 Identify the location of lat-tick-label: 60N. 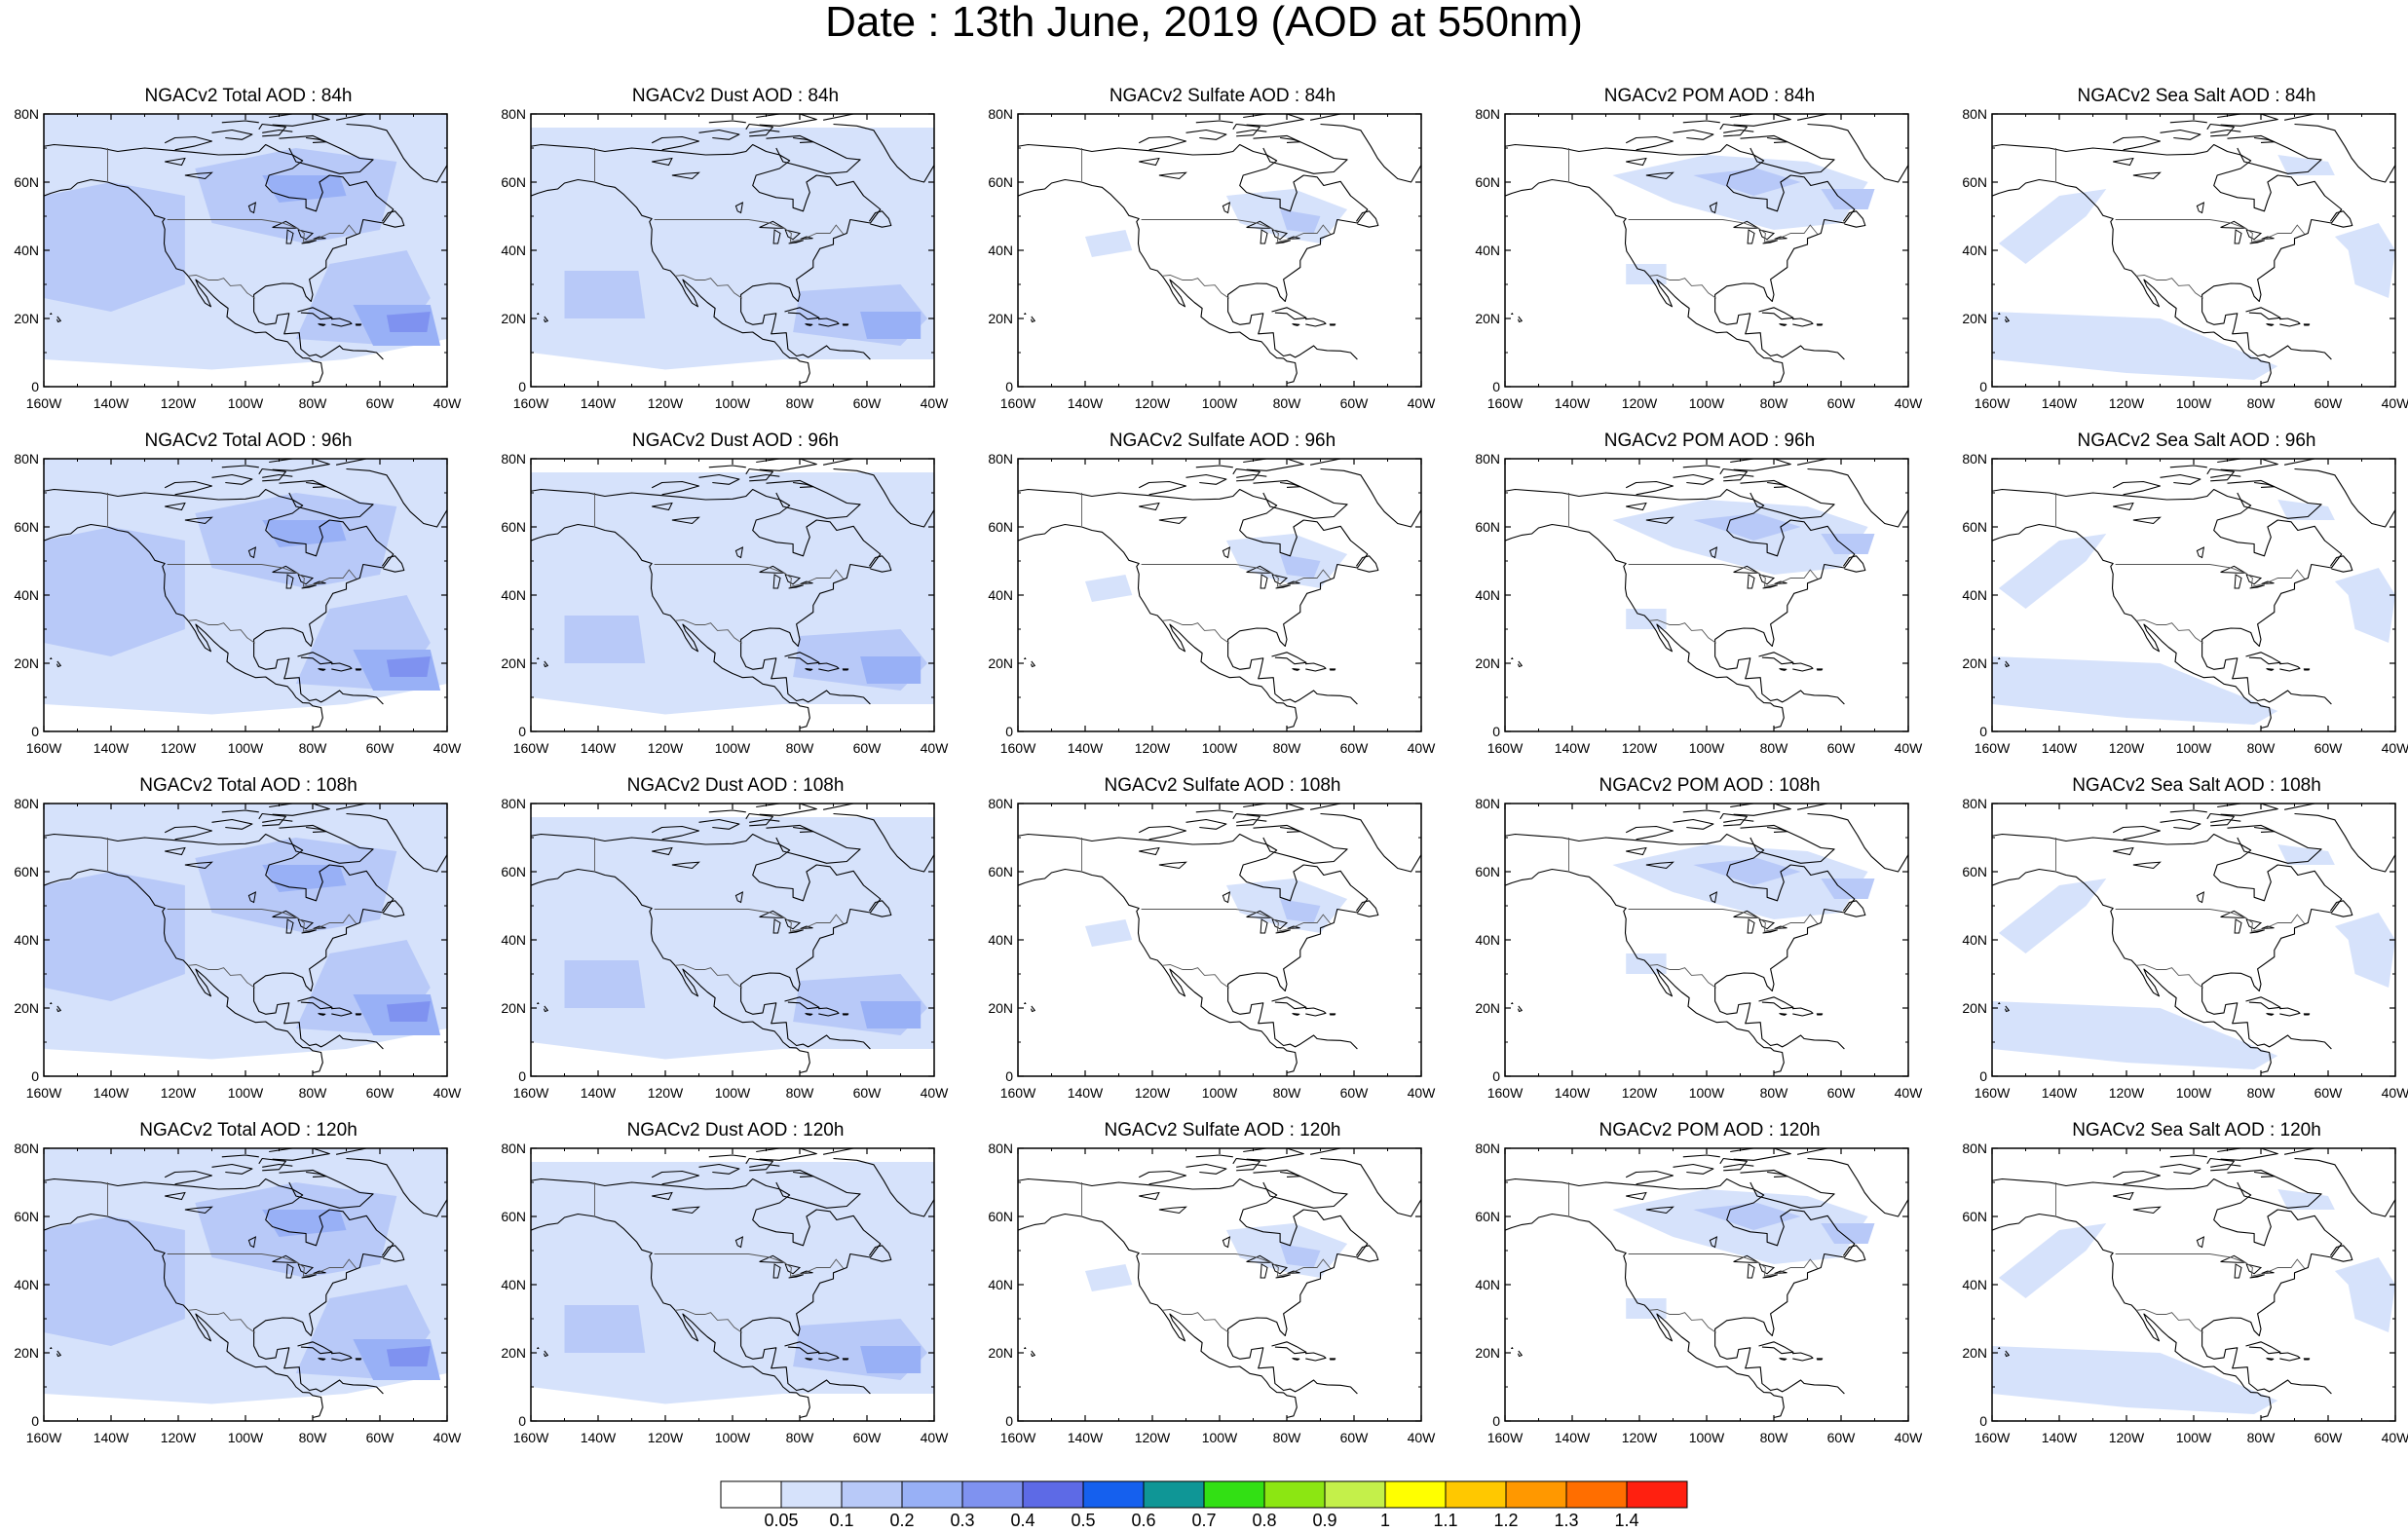
(26, 1217).